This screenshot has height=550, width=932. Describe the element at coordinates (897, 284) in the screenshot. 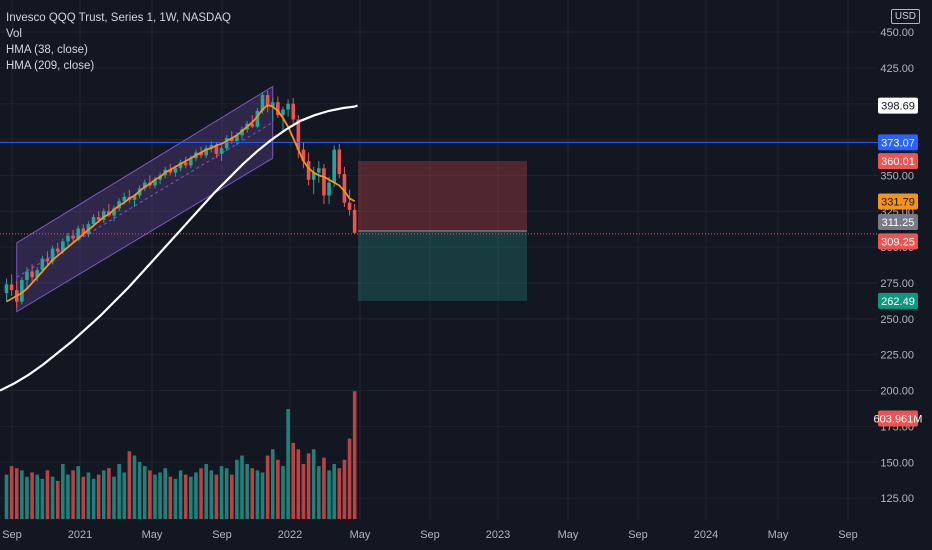

I see `price-tick-label: 275.00` at that location.